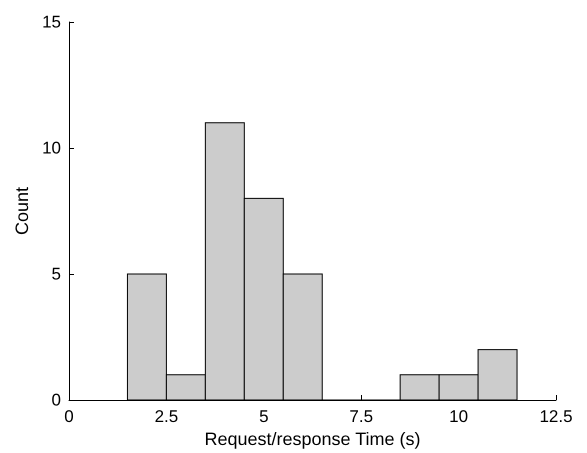  I want to click on y-tick-label: 0, so click(56, 400).